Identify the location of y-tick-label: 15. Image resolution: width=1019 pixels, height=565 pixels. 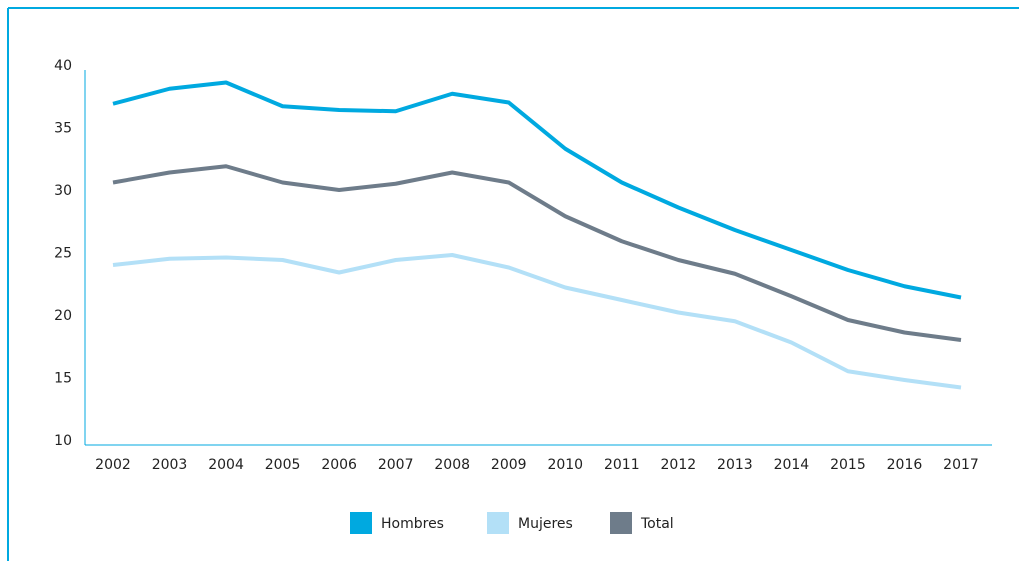
(63, 379).